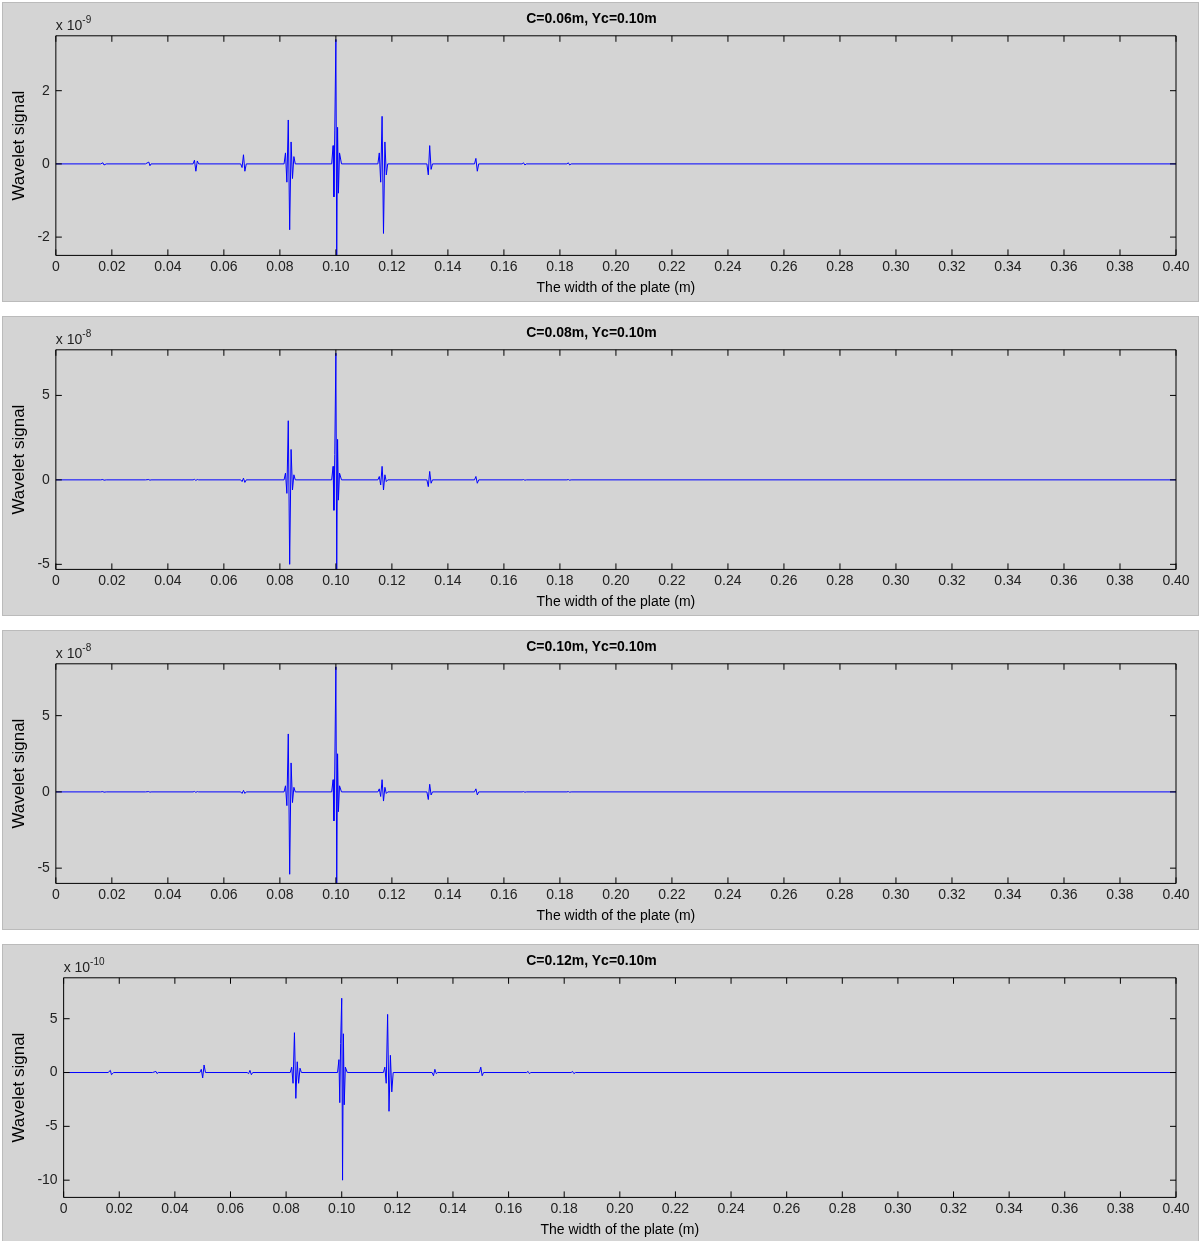 This screenshot has width=1201, height=1241. What do you see at coordinates (44, 235) in the screenshot?
I see `y-tick-label: -2` at bounding box center [44, 235].